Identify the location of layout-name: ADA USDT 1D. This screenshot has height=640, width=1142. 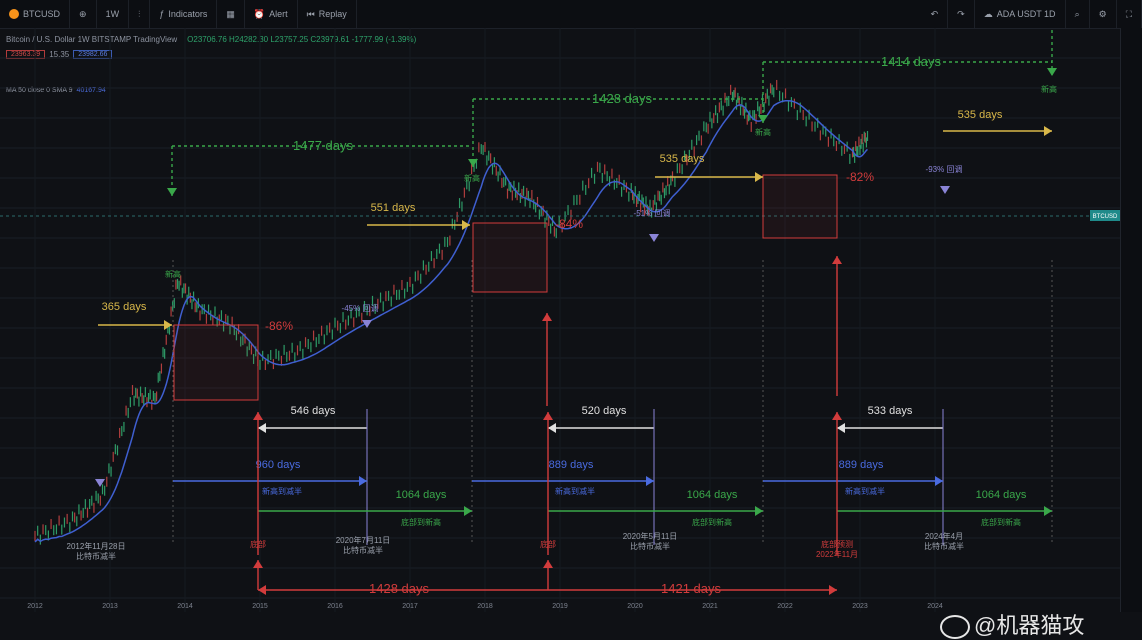
(1026, 14).